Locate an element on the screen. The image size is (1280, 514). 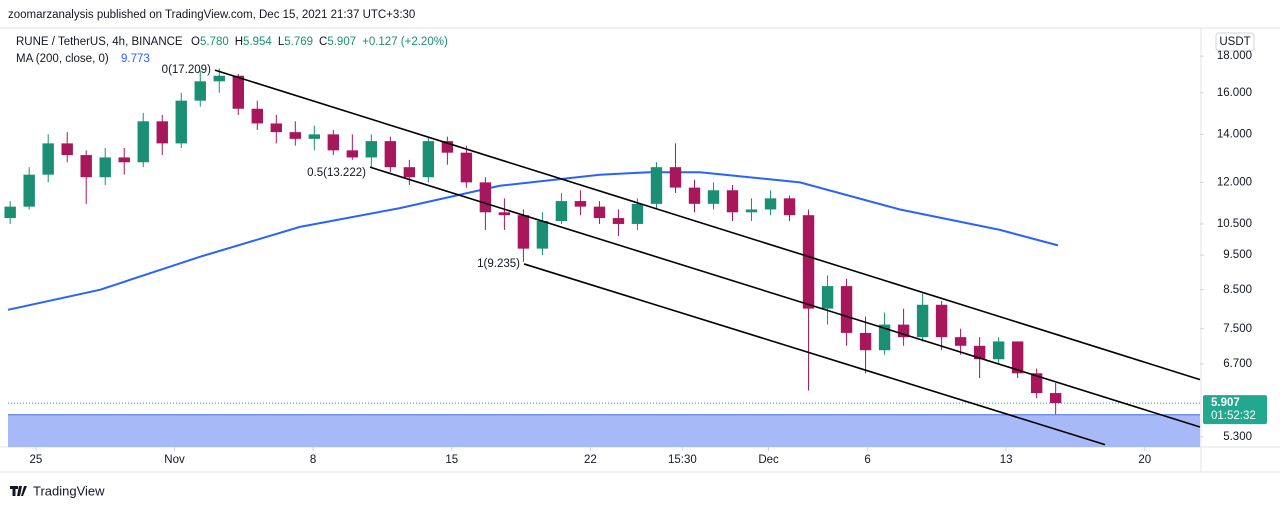
y-tick-label: 6.700 is located at coordinates (1237, 364).